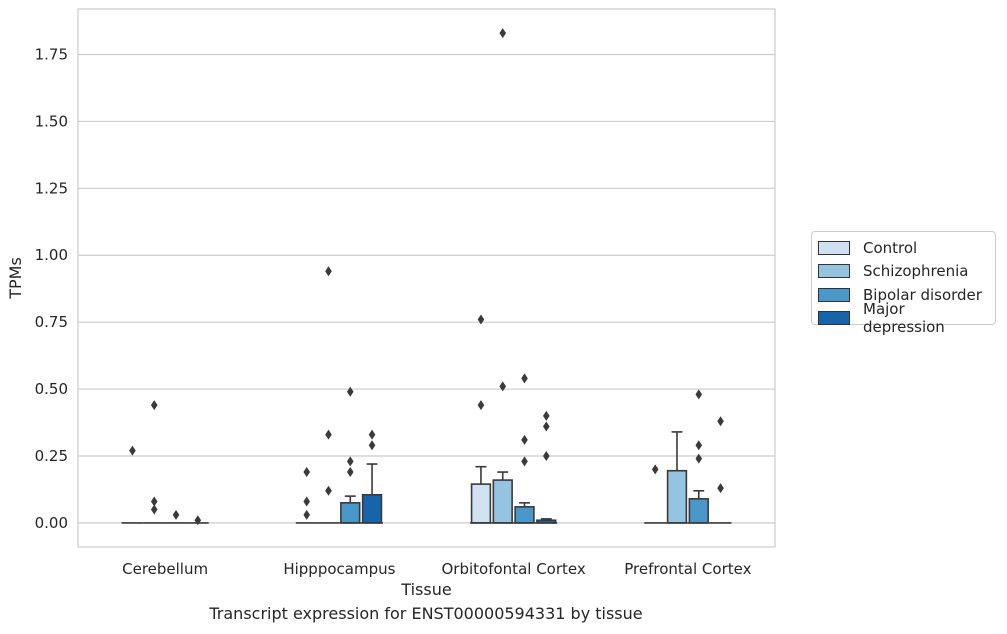  What do you see at coordinates (890, 247) in the screenshot?
I see `legend-label: Control` at bounding box center [890, 247].